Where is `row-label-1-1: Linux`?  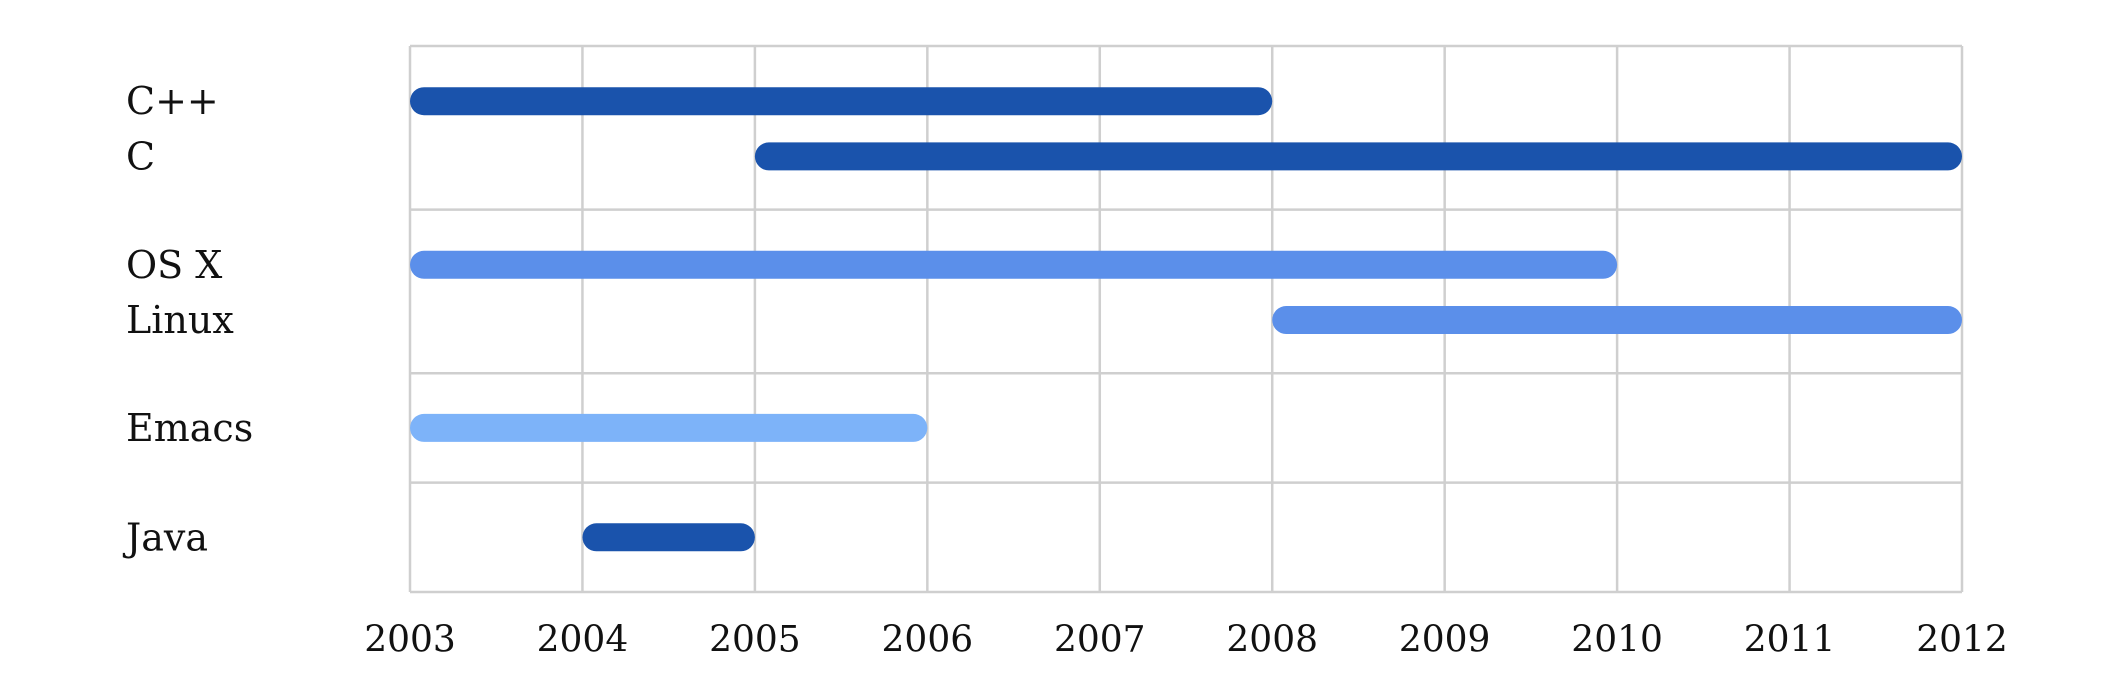 row-label-1-1: Linux is located at coordinates (180, 320).